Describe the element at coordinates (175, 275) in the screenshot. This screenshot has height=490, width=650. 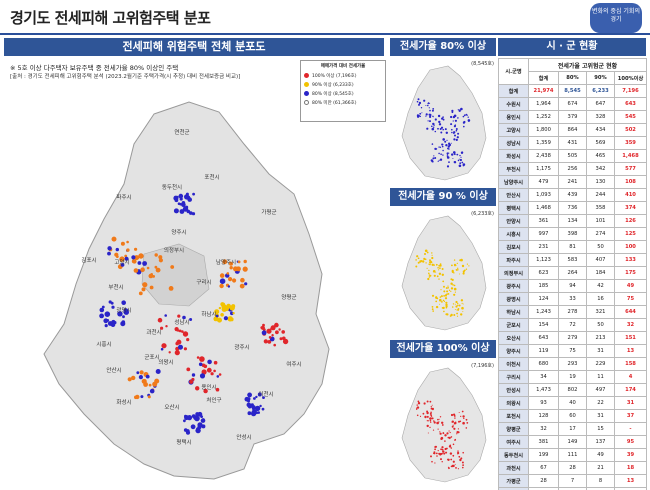
I see `seoul-area` at that location.